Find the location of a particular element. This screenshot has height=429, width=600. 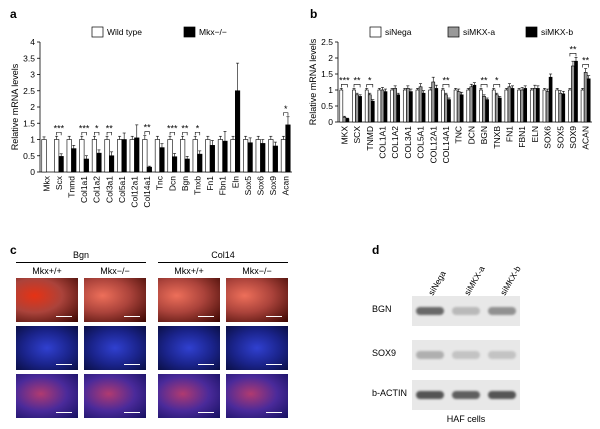

y-tick-label: 0 is located at coordinates (330, 122).